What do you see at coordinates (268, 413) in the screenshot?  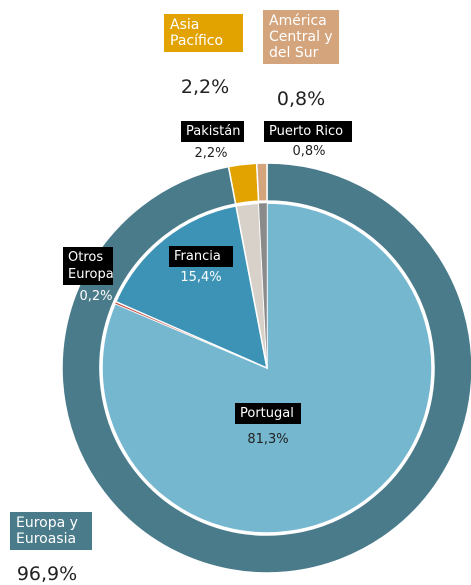 I see `slice-label: Portugal` at bounding box center [268, 413].